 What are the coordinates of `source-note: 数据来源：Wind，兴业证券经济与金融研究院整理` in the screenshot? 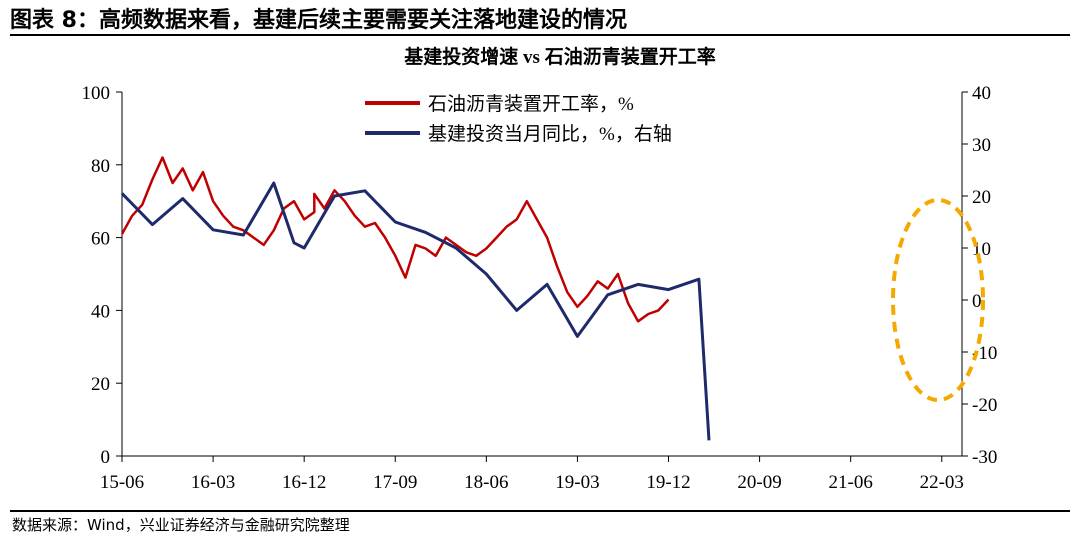 It's located at (181, 525).